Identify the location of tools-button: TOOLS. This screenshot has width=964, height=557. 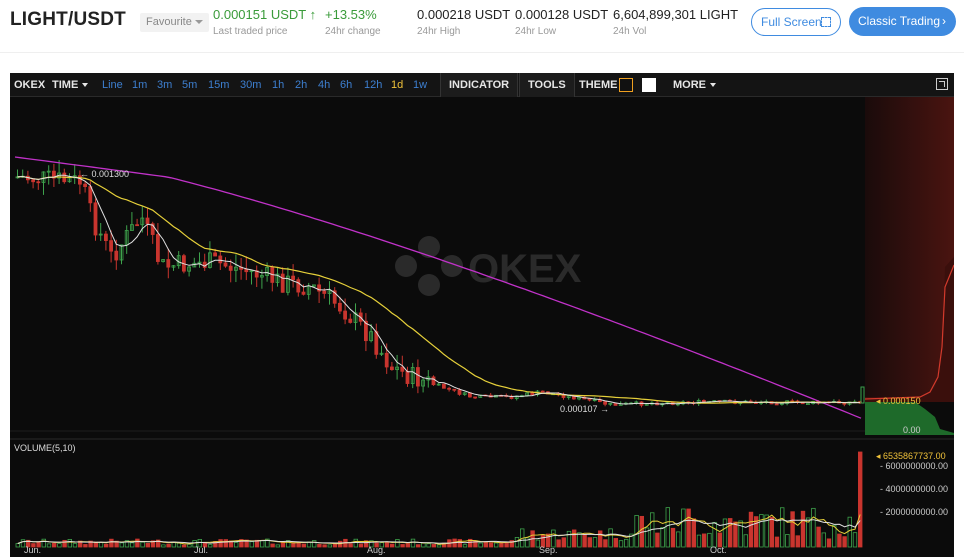
(547, 85).